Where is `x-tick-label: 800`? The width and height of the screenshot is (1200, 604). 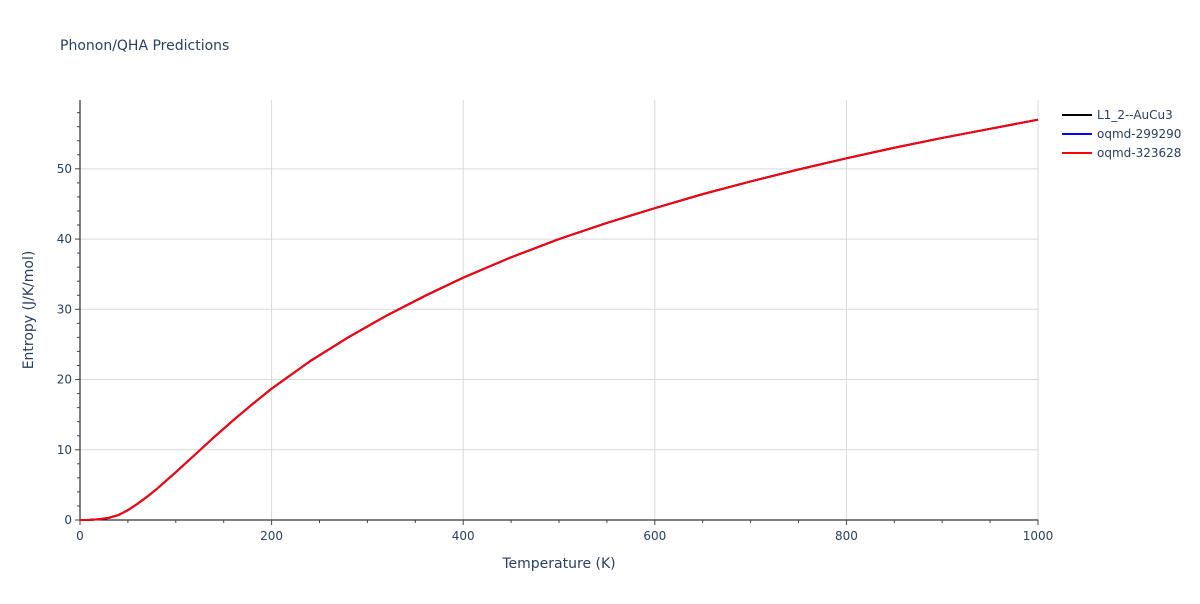
x-tick-label: 800 is located at coordinates (846, 536).